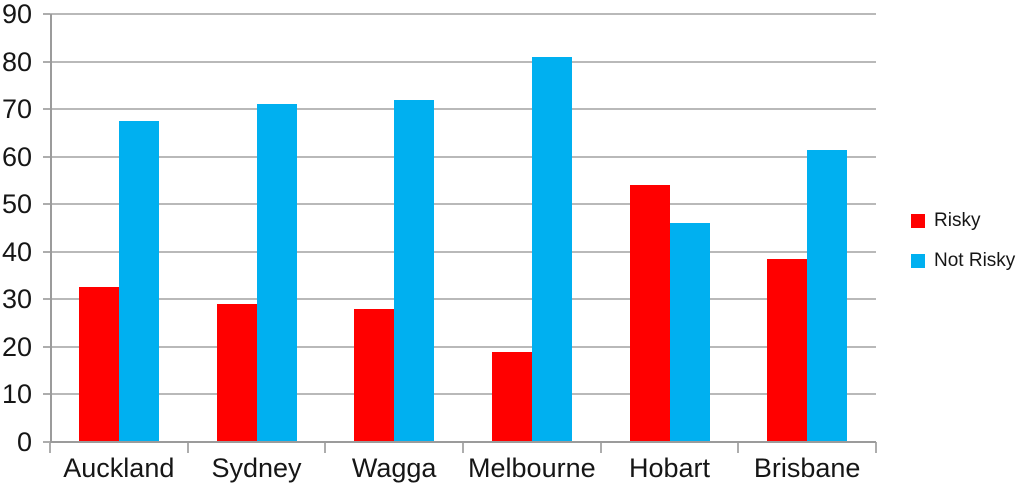 This screenshot has height=487, width=1024. What do you see at coordinates (669, 468) in the screenshot?
I see `x-category-label-hobart: Hobart` at bounding box center [669, 468].